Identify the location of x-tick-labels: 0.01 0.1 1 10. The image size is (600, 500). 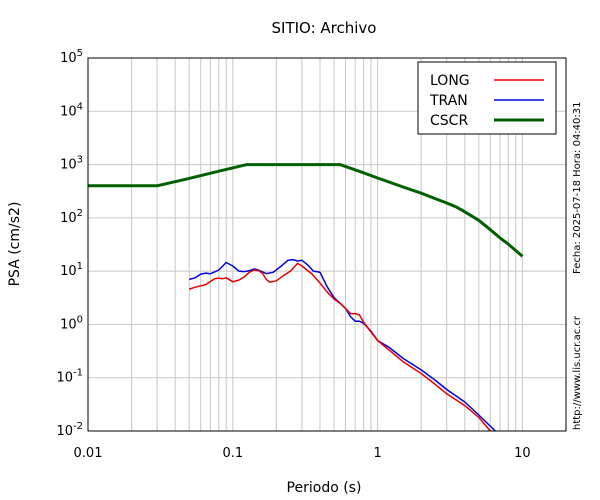
(302, 453).